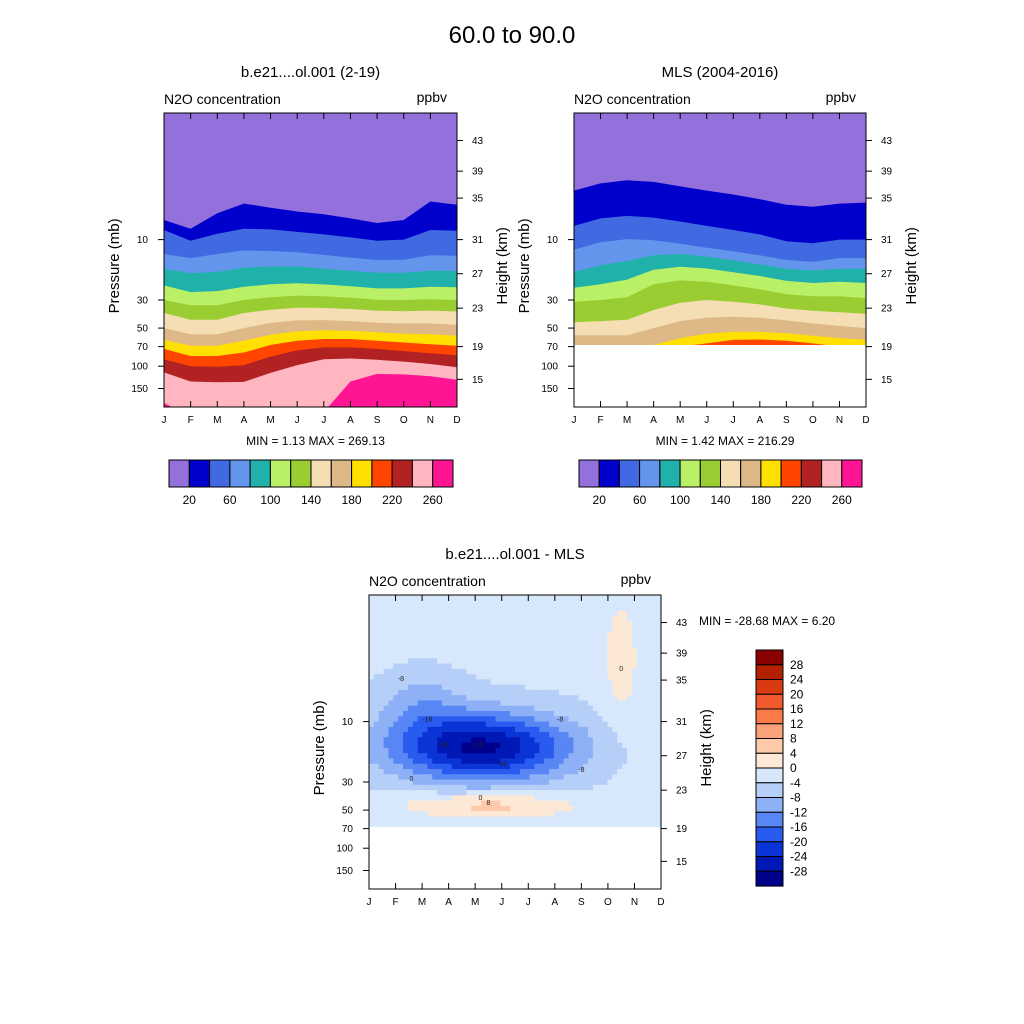  Describe the element at coordinates (841, 97) in the screenshot. I see `units-label: ppbv` at that location.